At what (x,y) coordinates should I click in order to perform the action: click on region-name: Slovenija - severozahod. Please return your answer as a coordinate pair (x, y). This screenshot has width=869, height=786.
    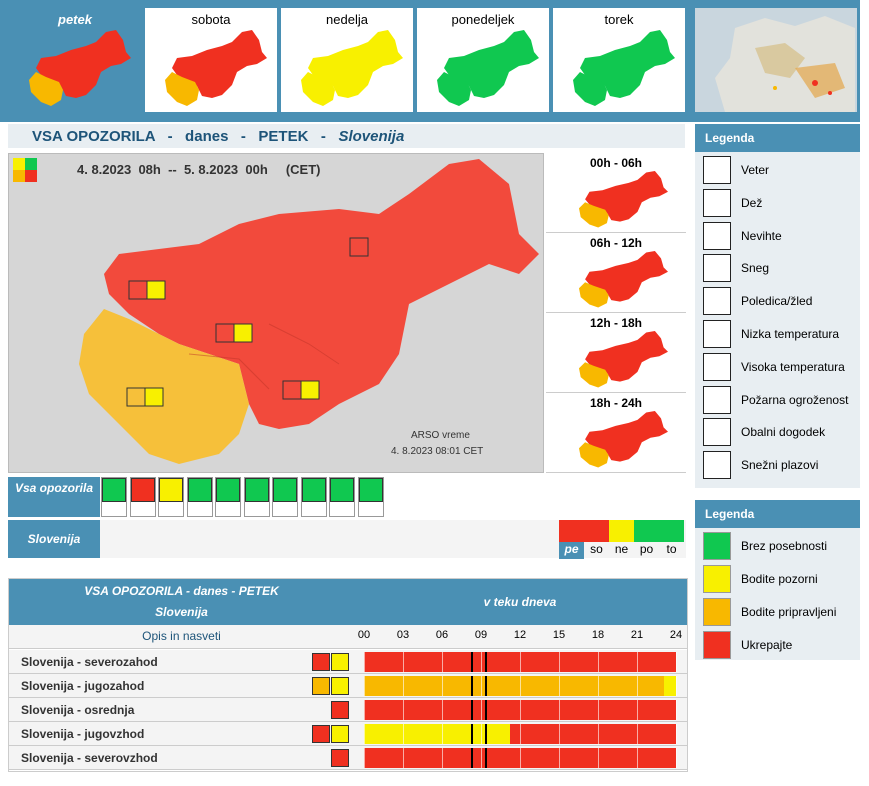
    Looking at the image, I should click on (89, 662).